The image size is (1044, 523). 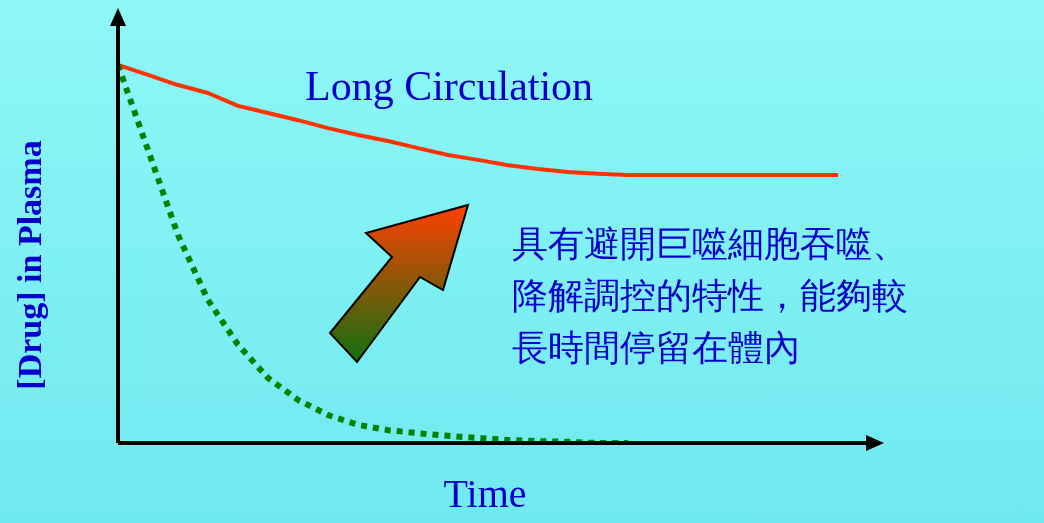 What do you see at coordinates (449, 86) in the screenshot?
I see `series-label: Long Circulation` at bounding box center [449, 86].